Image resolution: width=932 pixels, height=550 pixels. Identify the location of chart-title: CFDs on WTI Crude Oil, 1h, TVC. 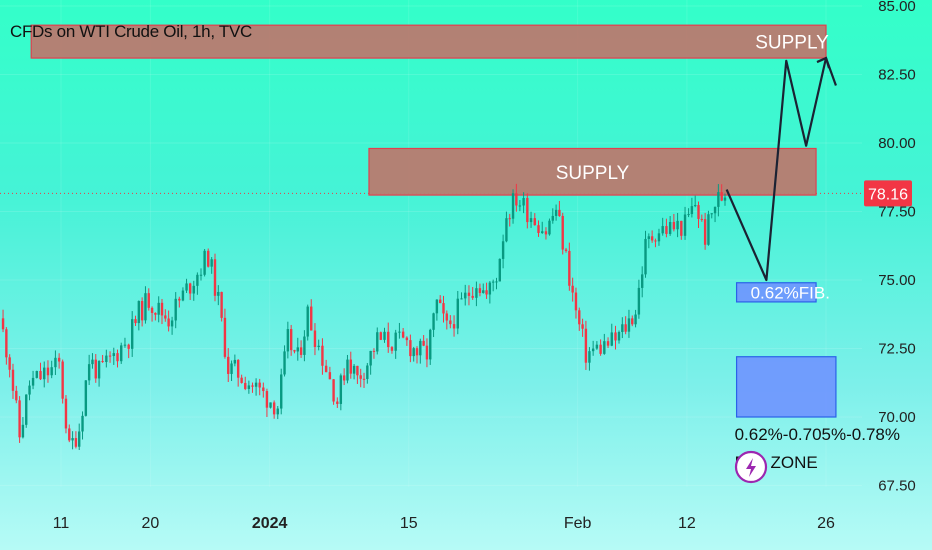
(131, 31).